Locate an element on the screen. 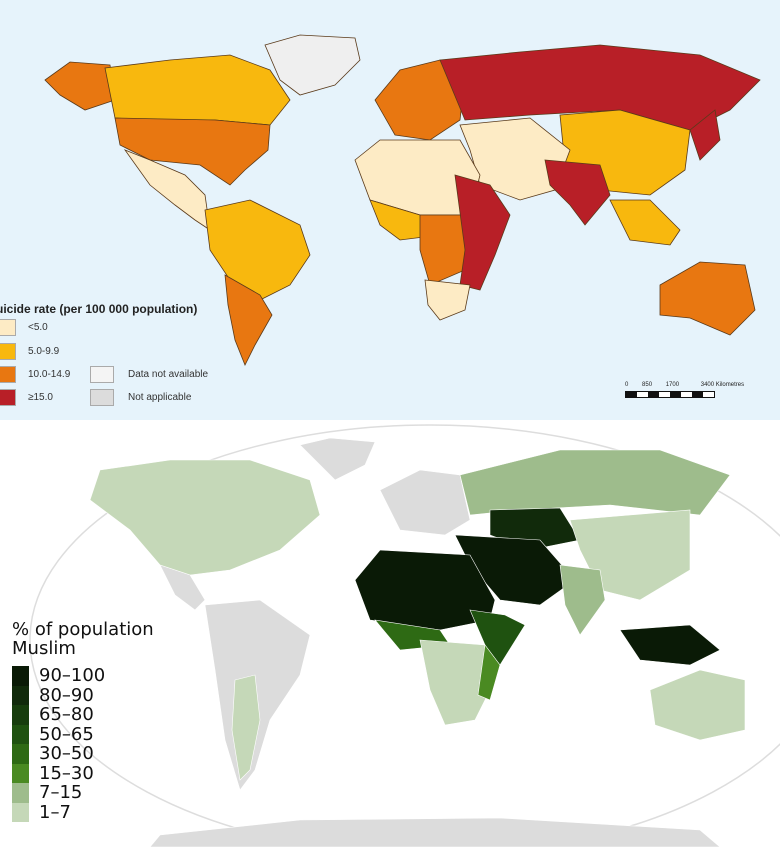 Image resolution: width=780 pixels, height=847 pixels. legend-label: 50–65 is located at coordinates (66, 734).